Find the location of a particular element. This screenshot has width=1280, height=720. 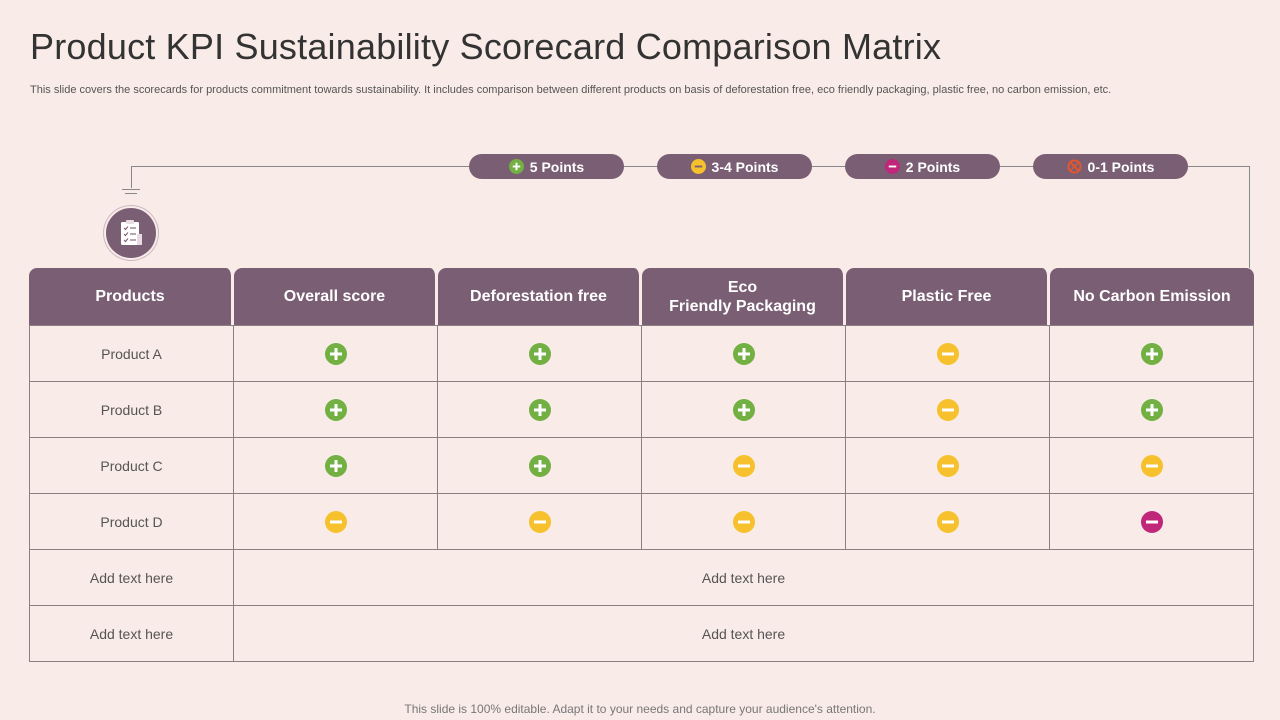

header-eco-line2: Friendly Packaging is located at coordinates (742, 306).